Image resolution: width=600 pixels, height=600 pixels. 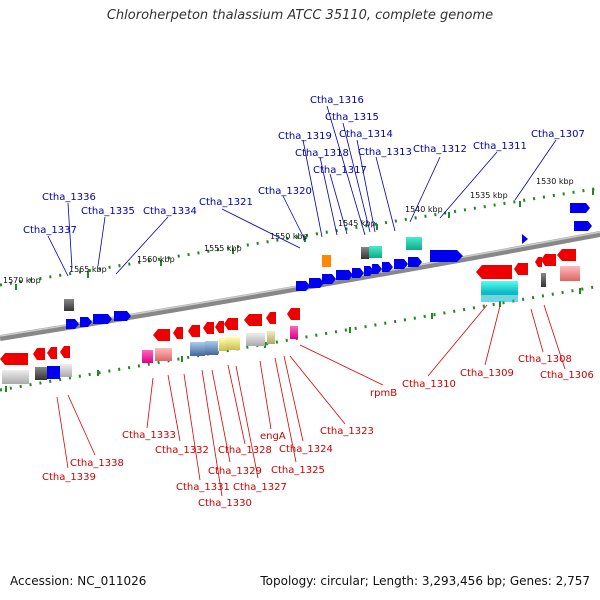 I want to click on kbp-1550: 1550 kbp, so click(x=289, y=236).